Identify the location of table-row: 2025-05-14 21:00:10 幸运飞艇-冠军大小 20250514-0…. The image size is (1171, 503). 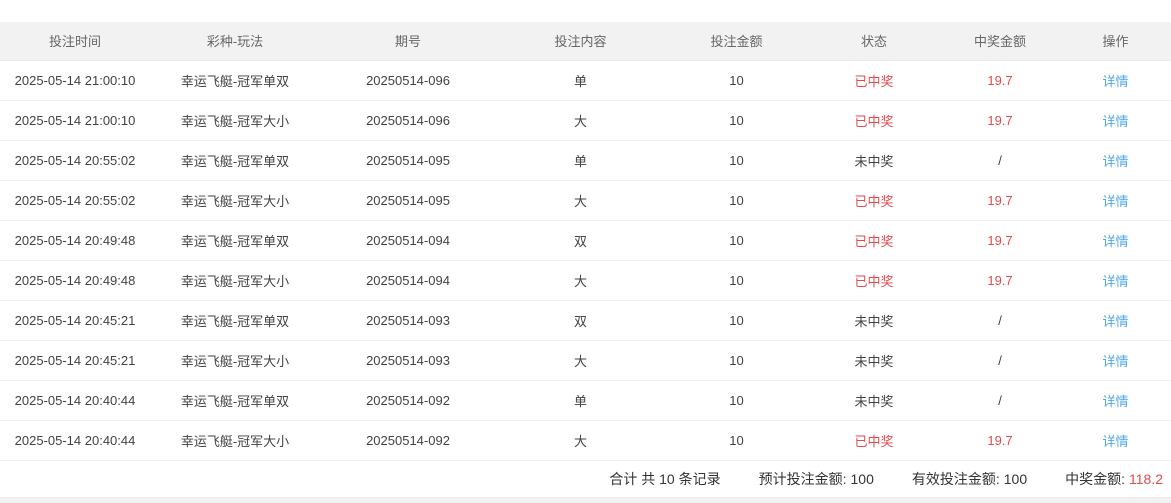
(585, 120).